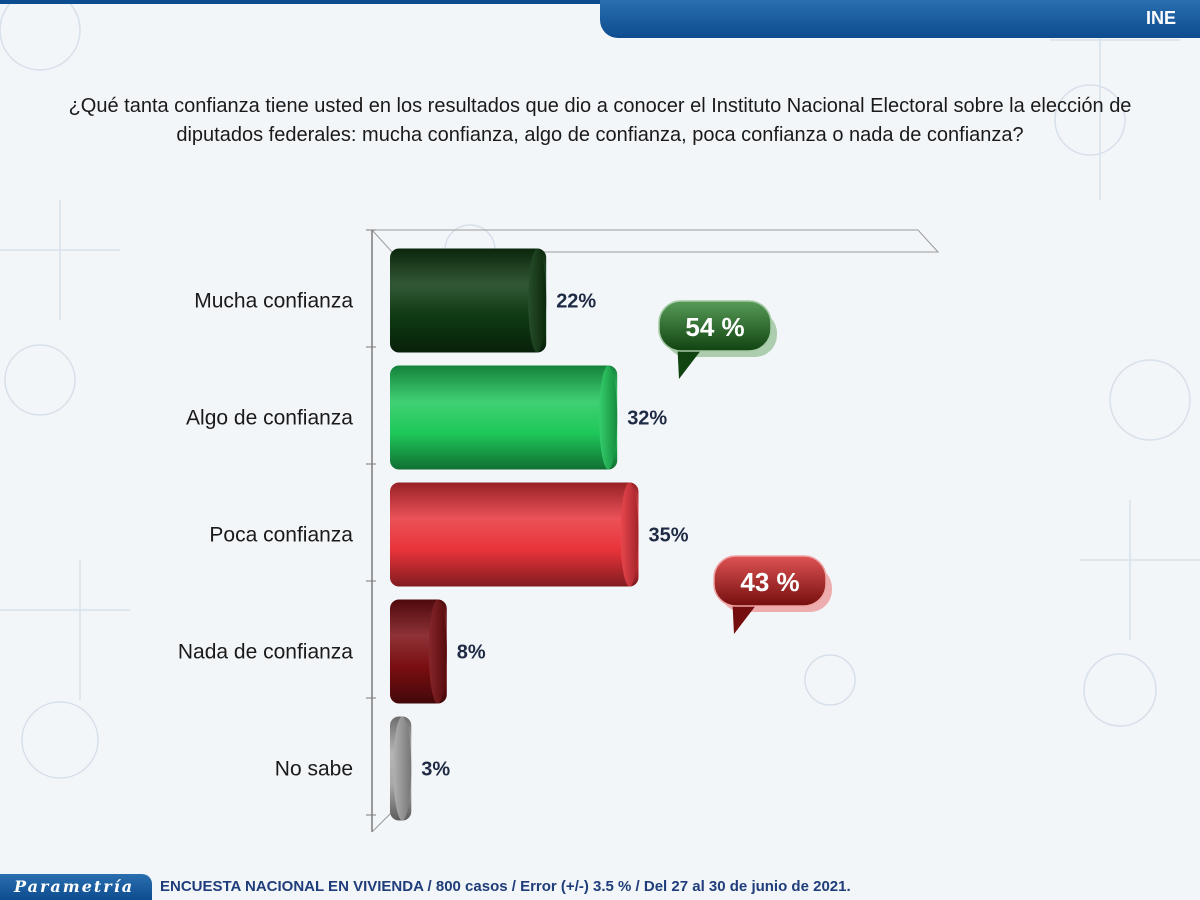  Describe the element at coordinates (1160, 18) in the screenshot. I see `section-tag: INE` at that location.